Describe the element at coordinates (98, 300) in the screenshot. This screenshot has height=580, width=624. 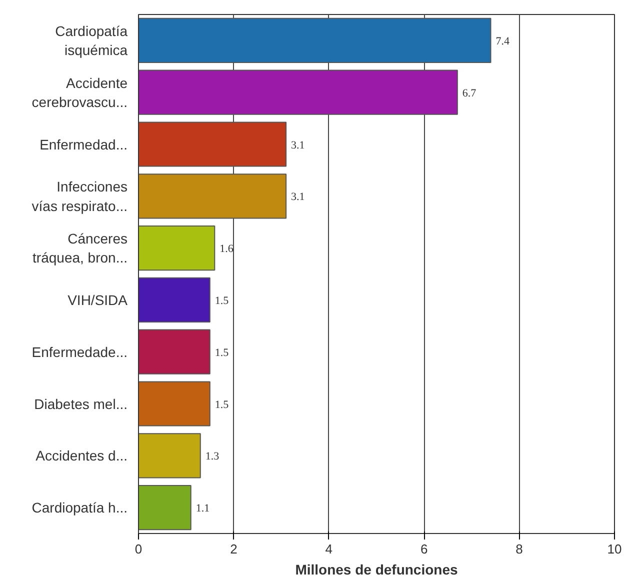
I see `y-tick-label: VIH/SIDA` at that location.